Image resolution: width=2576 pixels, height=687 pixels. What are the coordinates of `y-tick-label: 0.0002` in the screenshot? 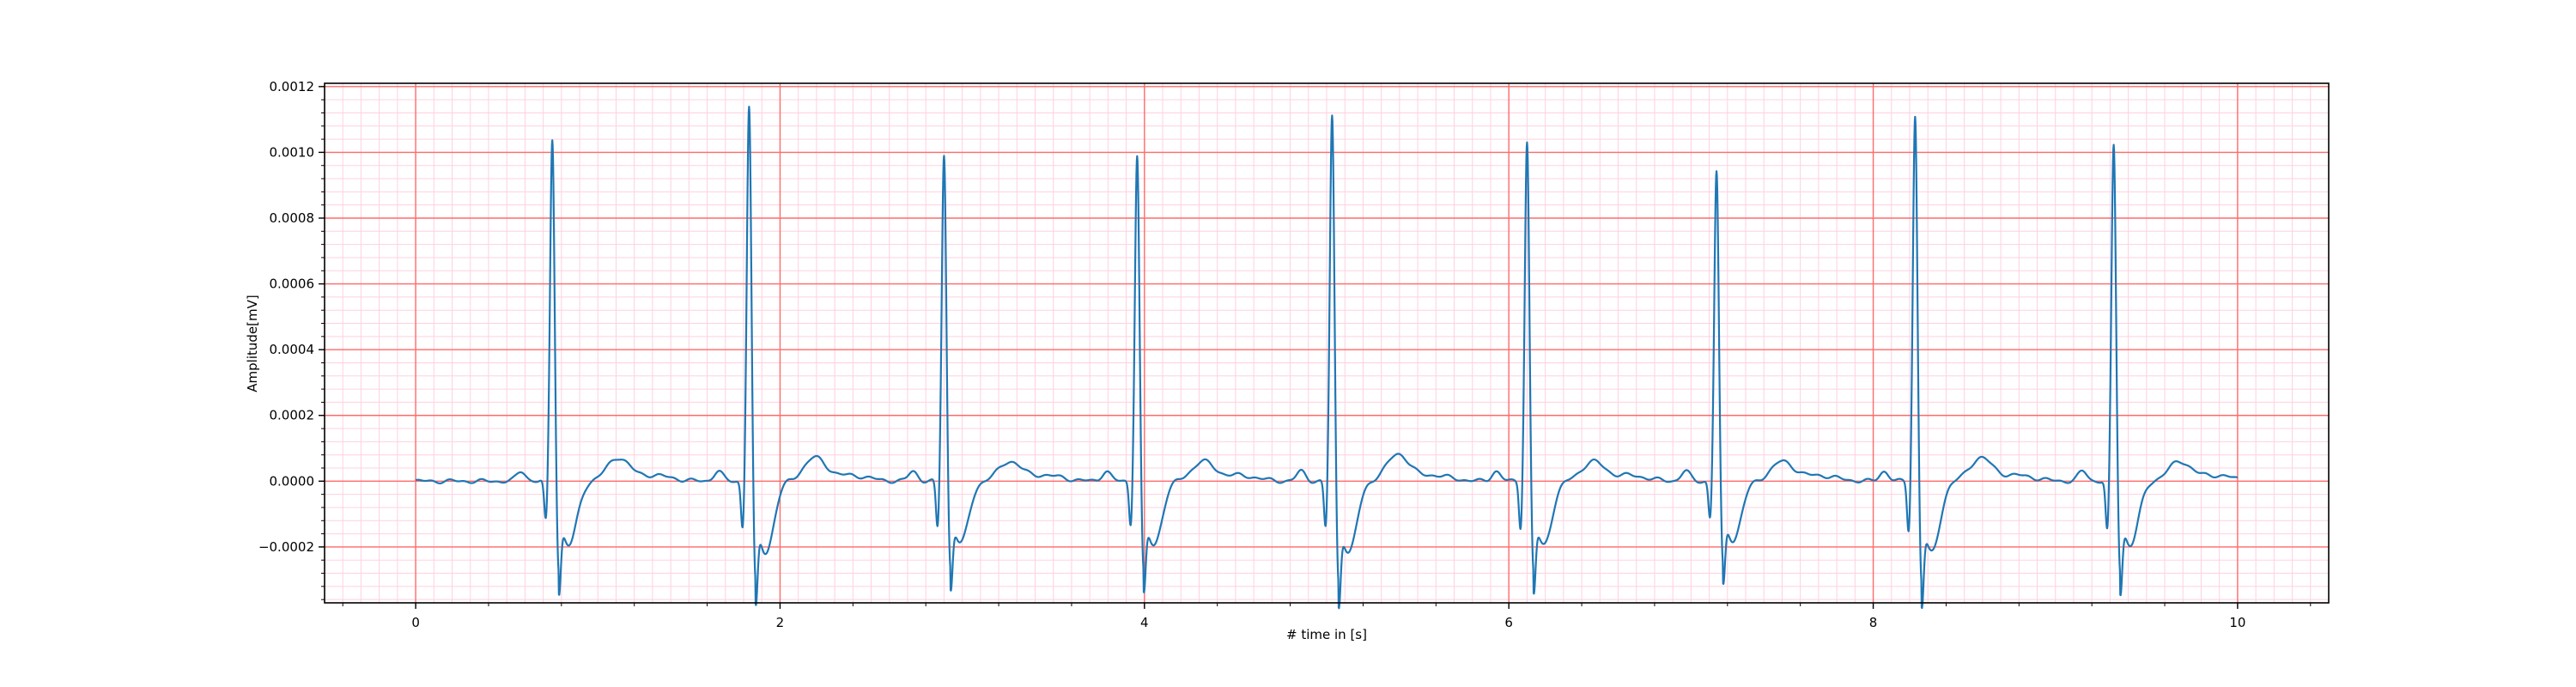 It's located at (292, 415).